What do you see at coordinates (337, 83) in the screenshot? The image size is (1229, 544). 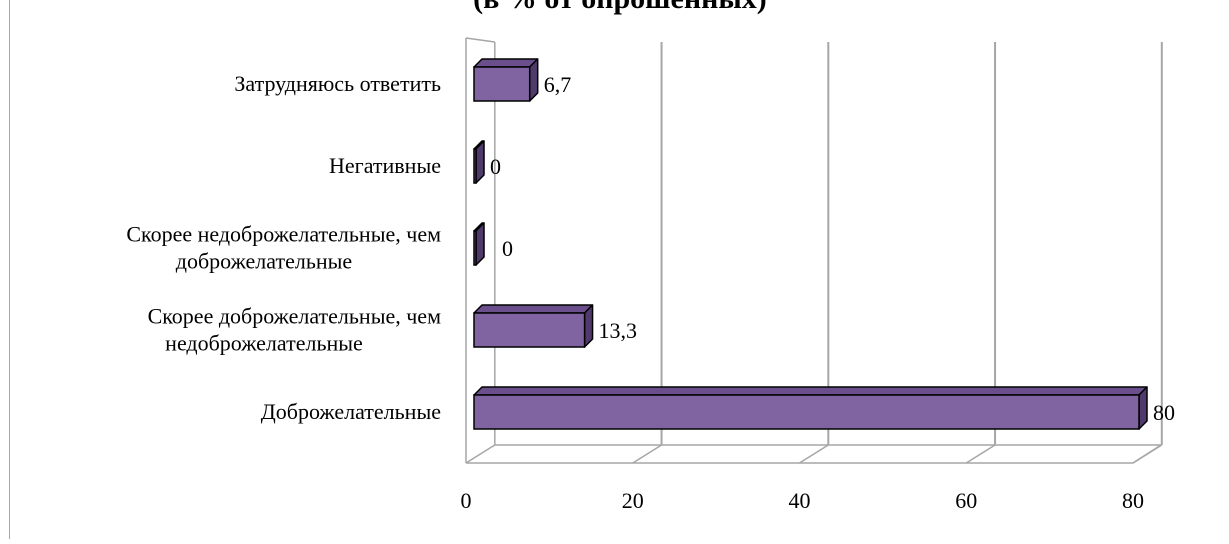 I see `category-label: Затрудняюсь ответить` at bounding box center [337, 83].